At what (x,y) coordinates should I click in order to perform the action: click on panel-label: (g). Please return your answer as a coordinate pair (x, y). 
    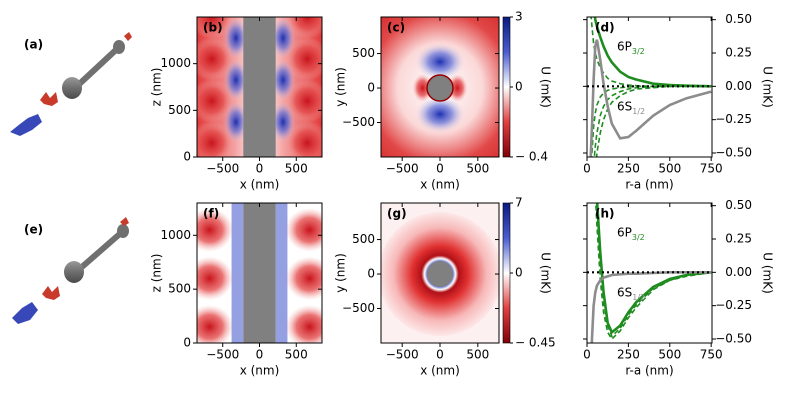
    Looking at the image, I should click on (397, 214).